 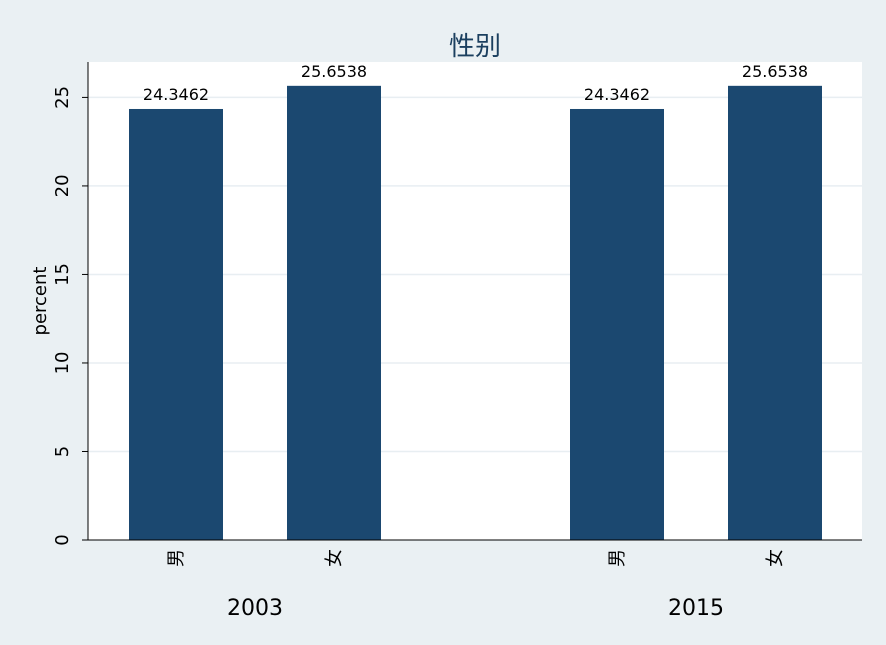 I want to click on y-tick-label: 0, so click(x=62, y=539).